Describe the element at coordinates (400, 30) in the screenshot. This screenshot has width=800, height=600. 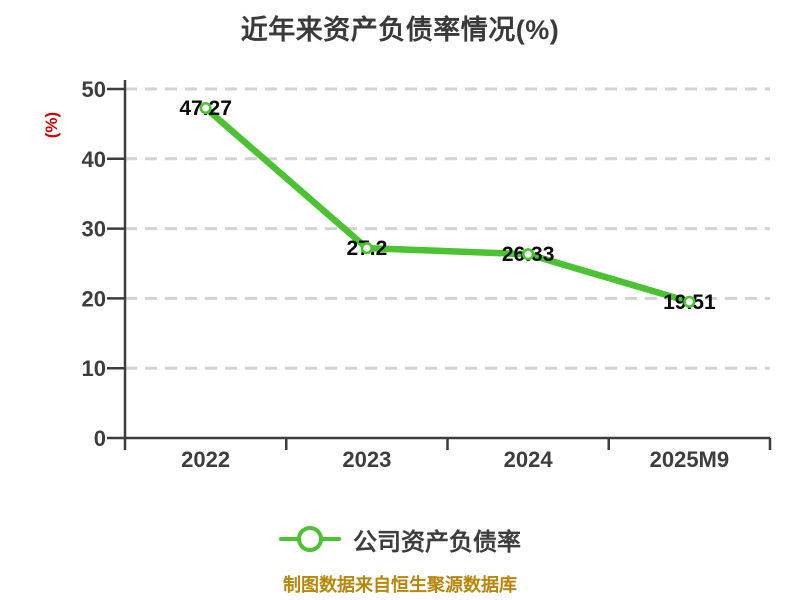
I see `chart-title: 近年来资产负债率情况(%)` at that location.